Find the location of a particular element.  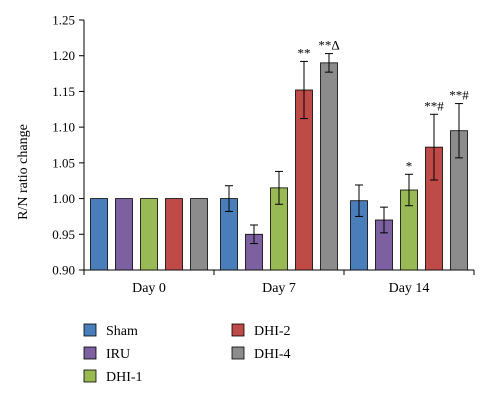

y-tick-label: 1.00 is located at coordinates (63, 198).